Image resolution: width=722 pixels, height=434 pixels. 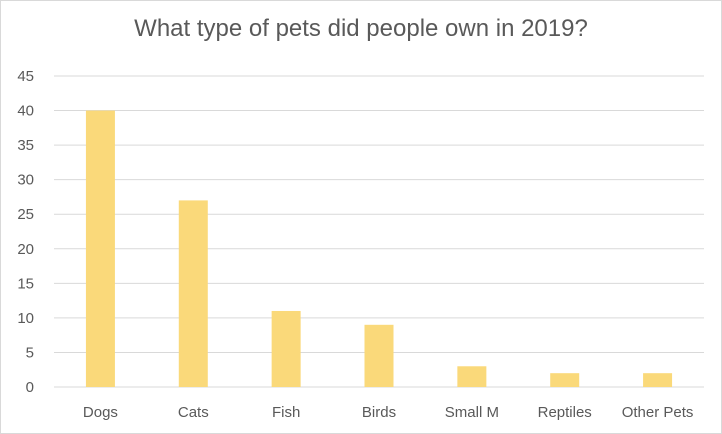 What do you see at coordinates (25, 145) in the screenshot?
I see `y-tick-label: 35` at bounding box center [25, 145].